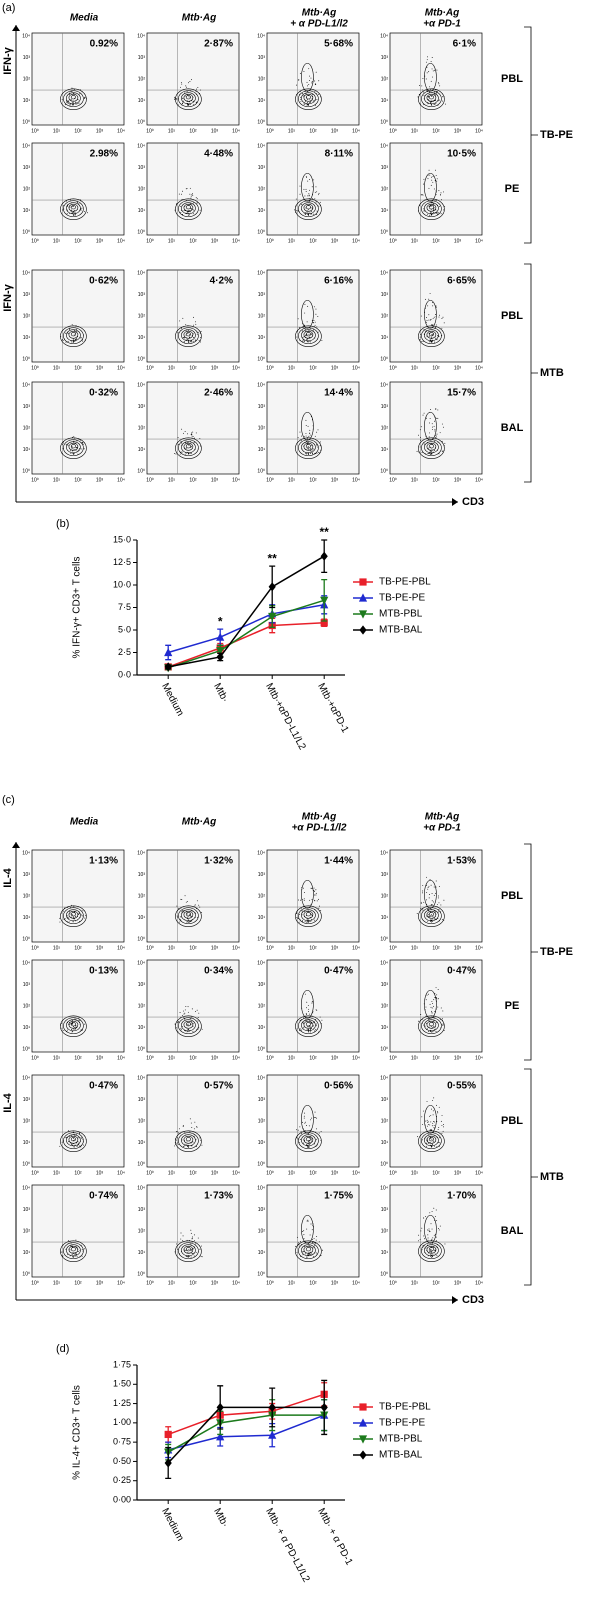  I want to click on column-header: Mtb·Ag, so click(319, 13).